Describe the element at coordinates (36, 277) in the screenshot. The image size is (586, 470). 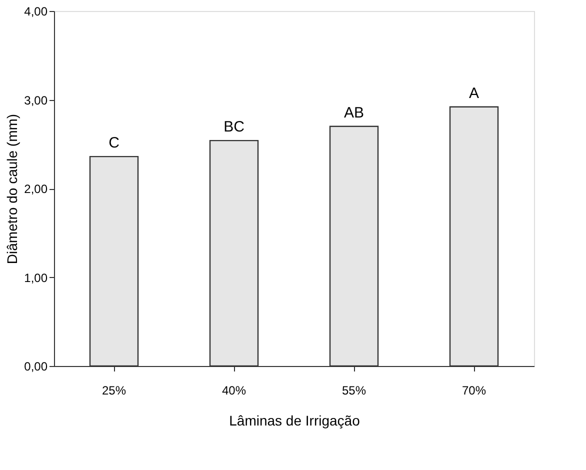
I see `y-tick-label: 1,00` at that location.